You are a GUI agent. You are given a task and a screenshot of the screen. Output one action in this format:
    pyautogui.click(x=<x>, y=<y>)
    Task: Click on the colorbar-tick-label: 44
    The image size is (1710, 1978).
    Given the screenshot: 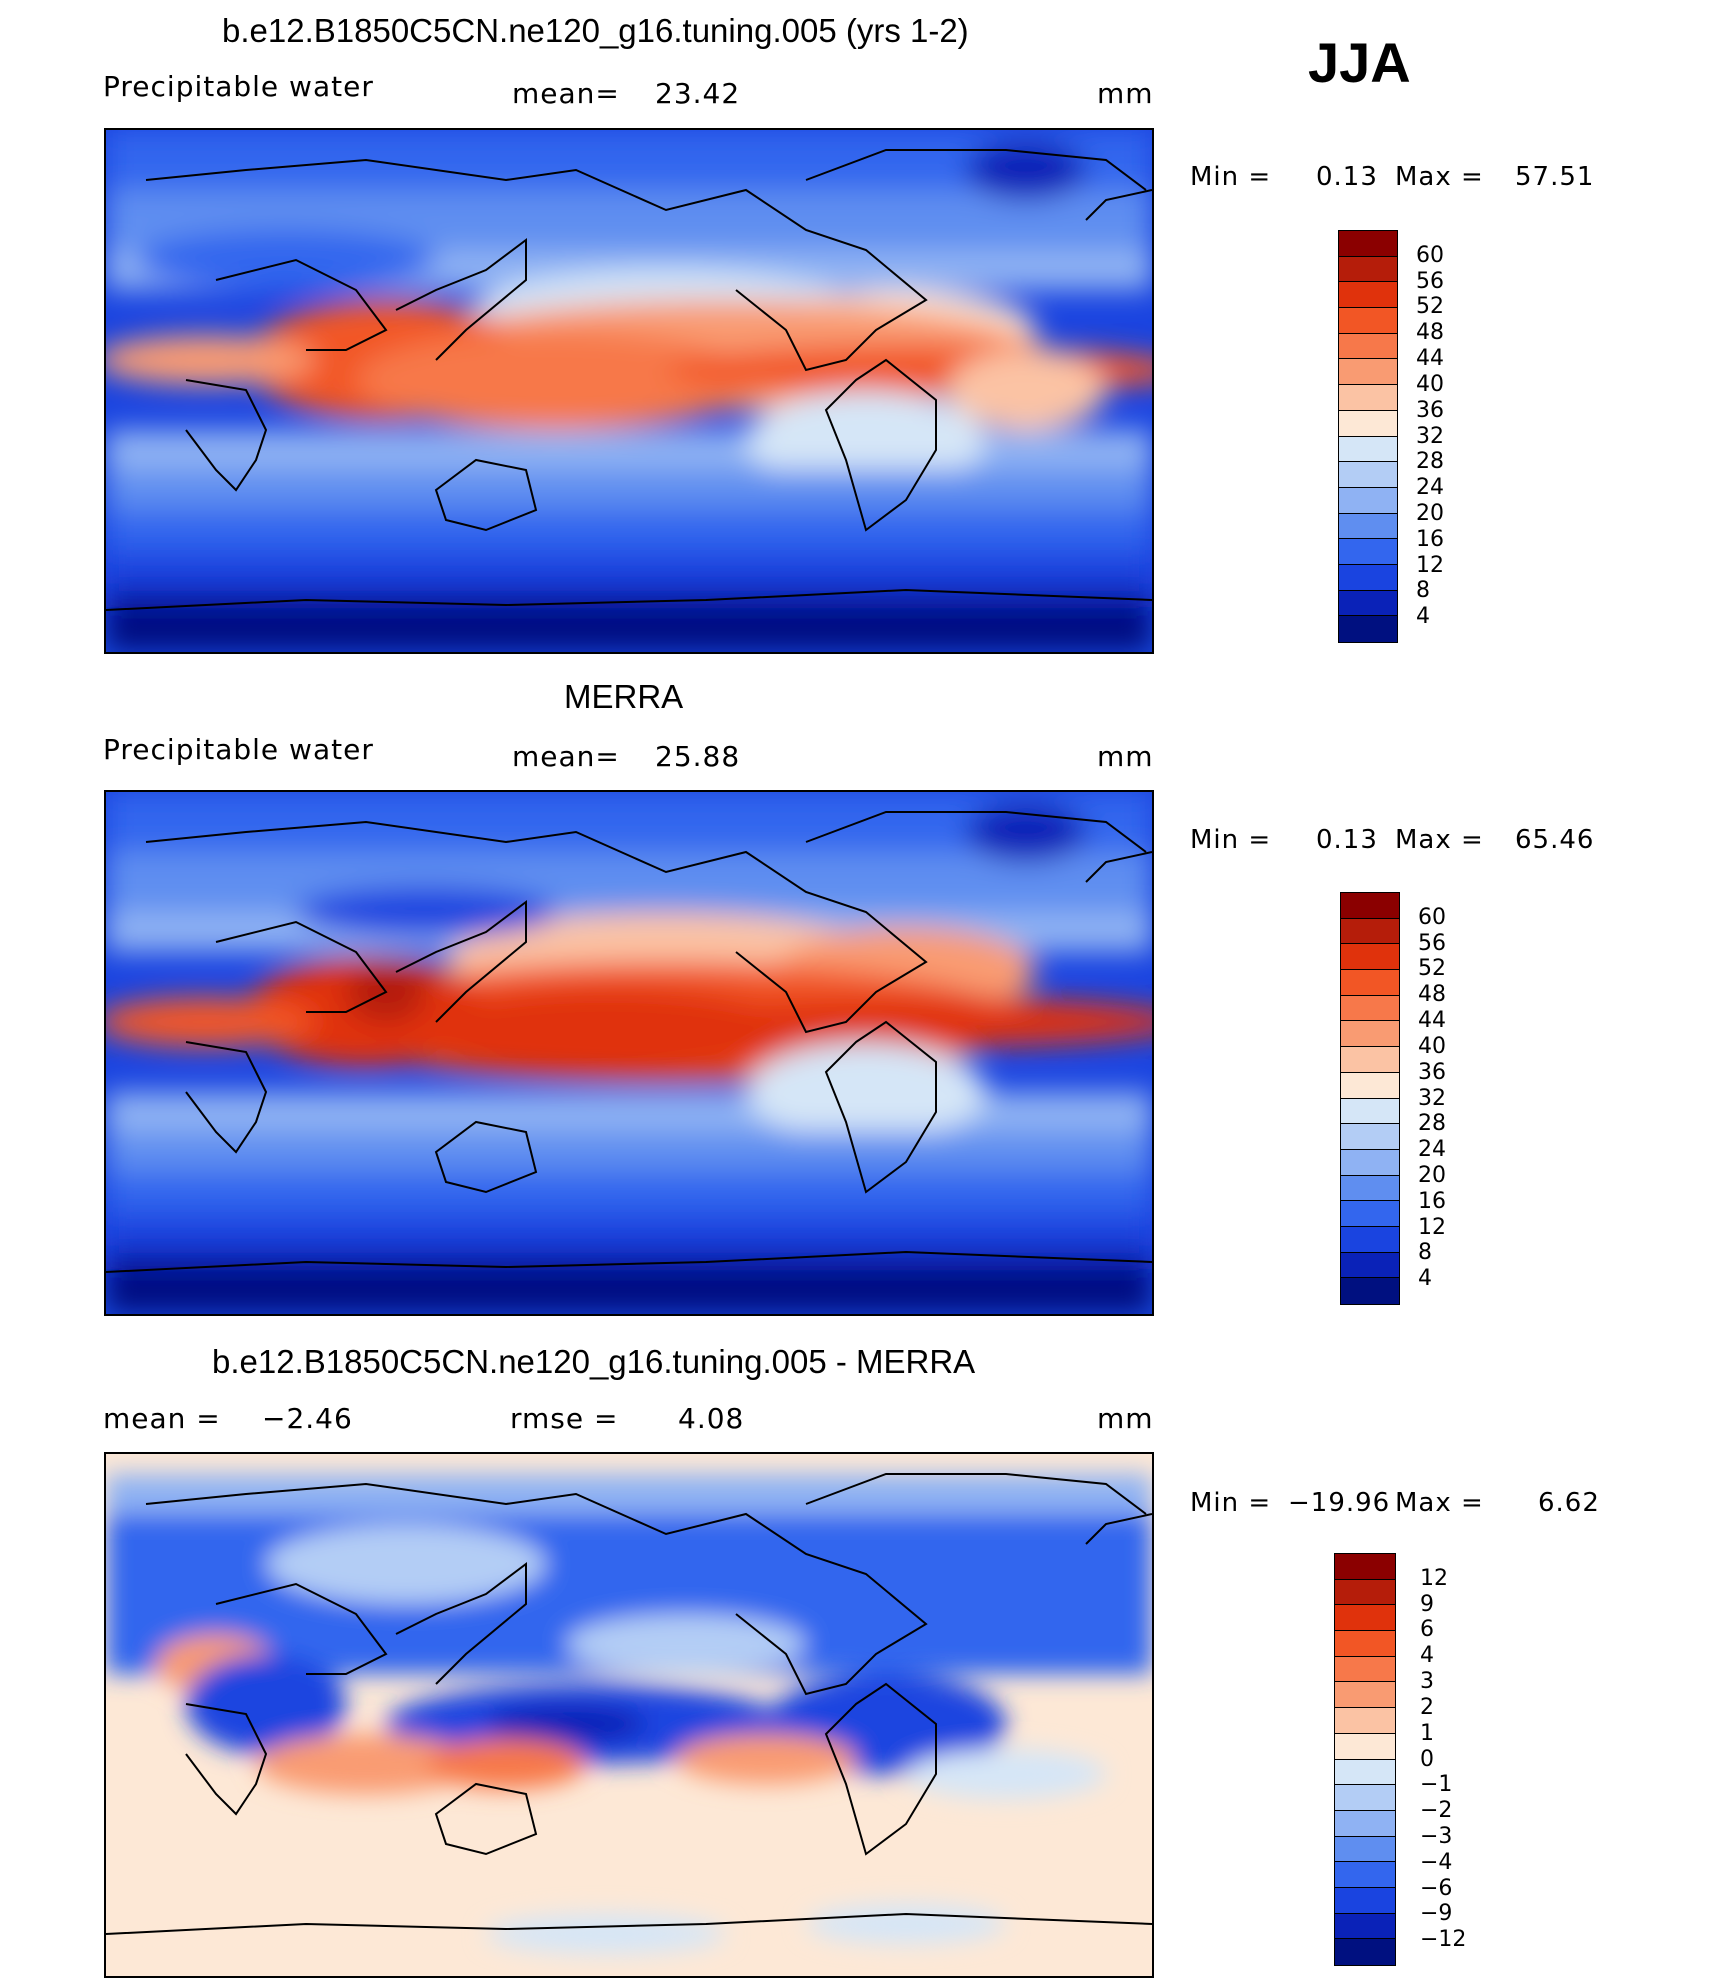 What is the action you would take?
    pyautogui.click(x=1430, y=359)
    